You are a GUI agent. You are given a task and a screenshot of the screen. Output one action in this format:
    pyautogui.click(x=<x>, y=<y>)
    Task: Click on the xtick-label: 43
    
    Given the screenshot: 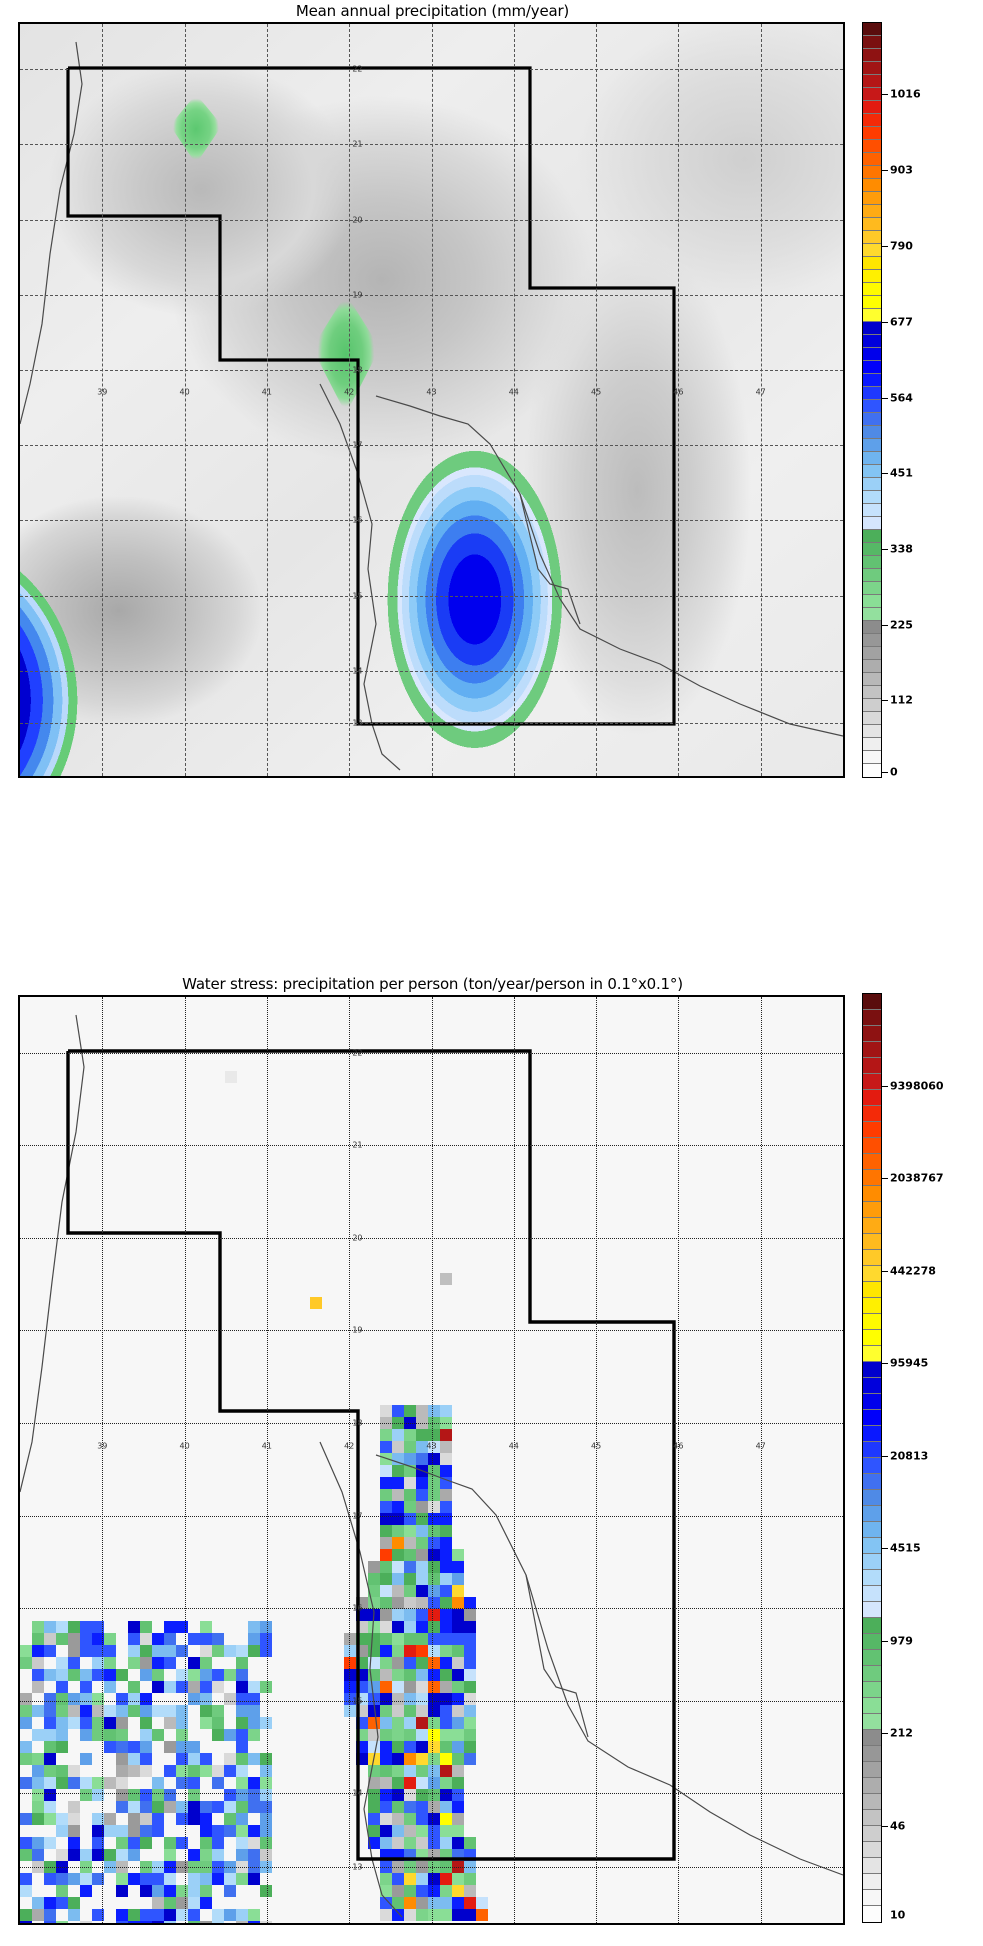 What is the action you would take?
    pyautogui.click(x=431, y=1446)
    